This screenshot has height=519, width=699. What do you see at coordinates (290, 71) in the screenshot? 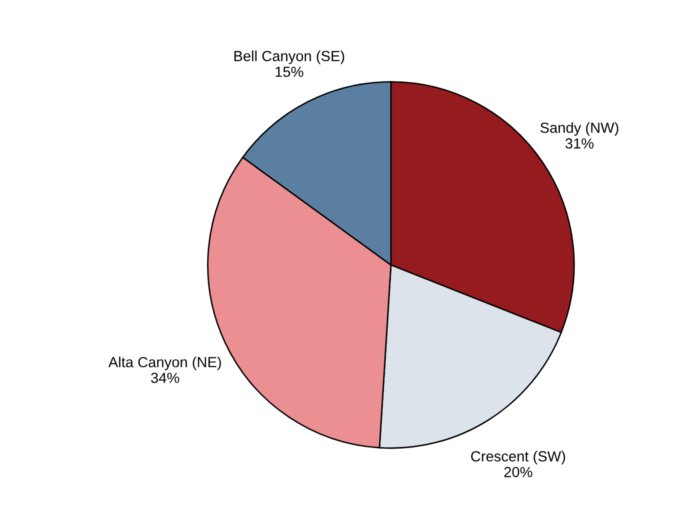
I see `data-label: 15%` at bounding box center [290, 71].